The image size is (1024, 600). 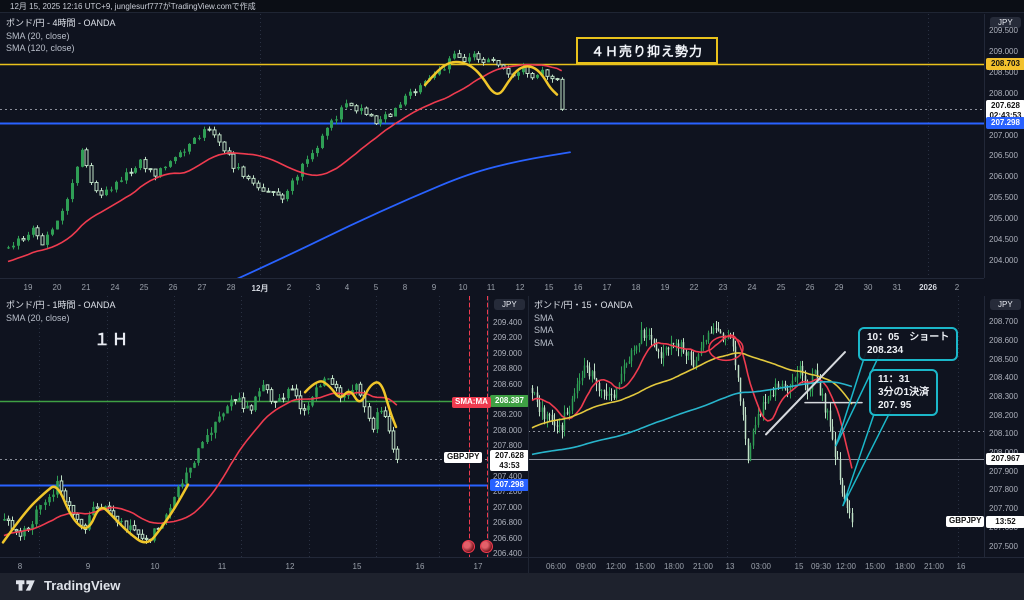 What do you see at coordinates (885, 350) in the screenshot?
I see `callout-short-price: 208.234` at bounding box center [885, 350].